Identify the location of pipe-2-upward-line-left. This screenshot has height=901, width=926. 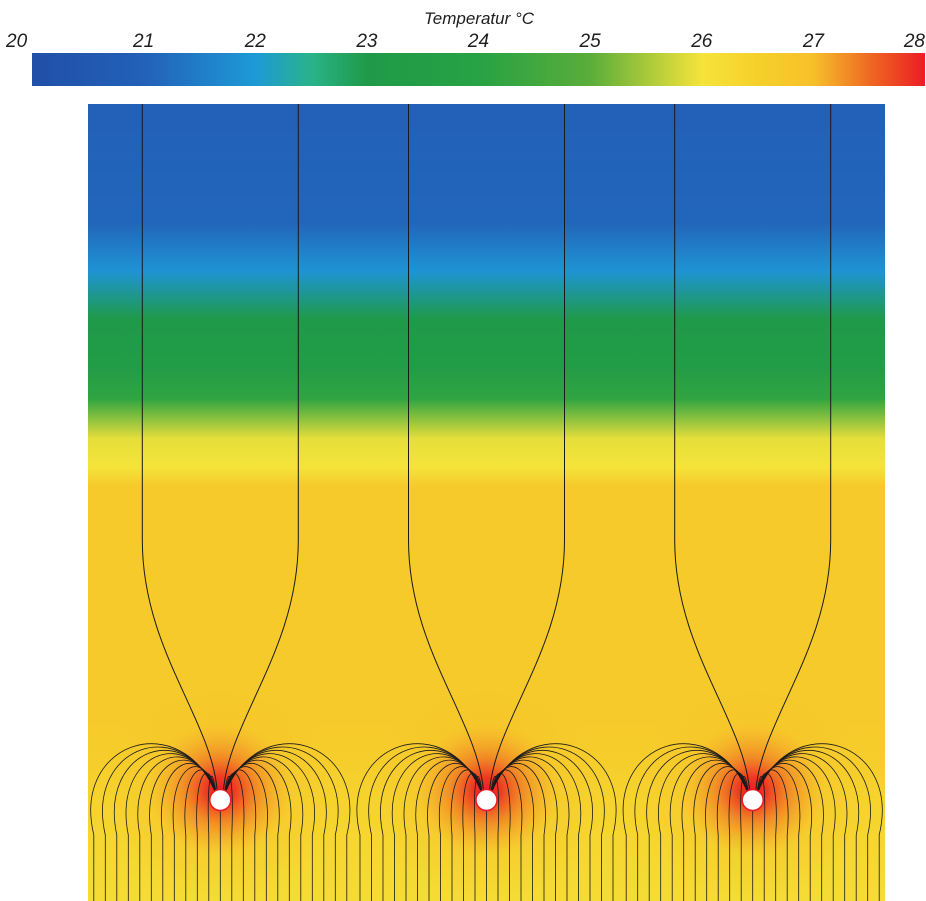
(446, 448).